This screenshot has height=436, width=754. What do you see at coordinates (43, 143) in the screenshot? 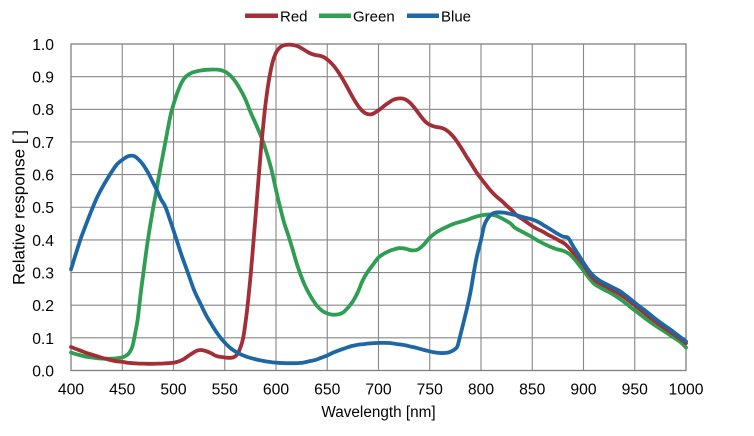
I see `svg-text: 0.7` at bounding box center [43, 143].